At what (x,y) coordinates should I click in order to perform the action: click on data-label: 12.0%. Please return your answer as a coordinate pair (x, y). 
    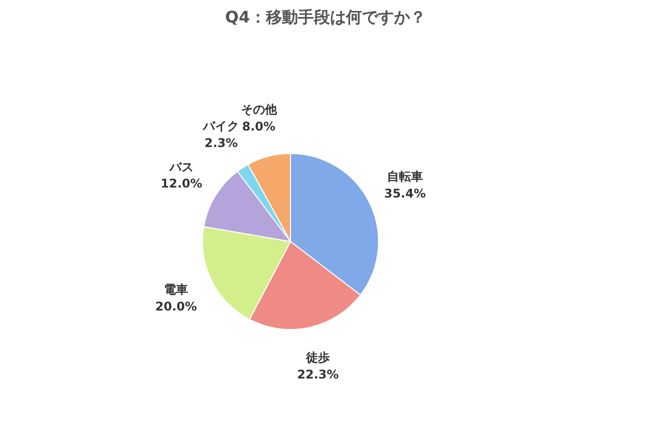
    Looking at the image, I should click on (181, 183).